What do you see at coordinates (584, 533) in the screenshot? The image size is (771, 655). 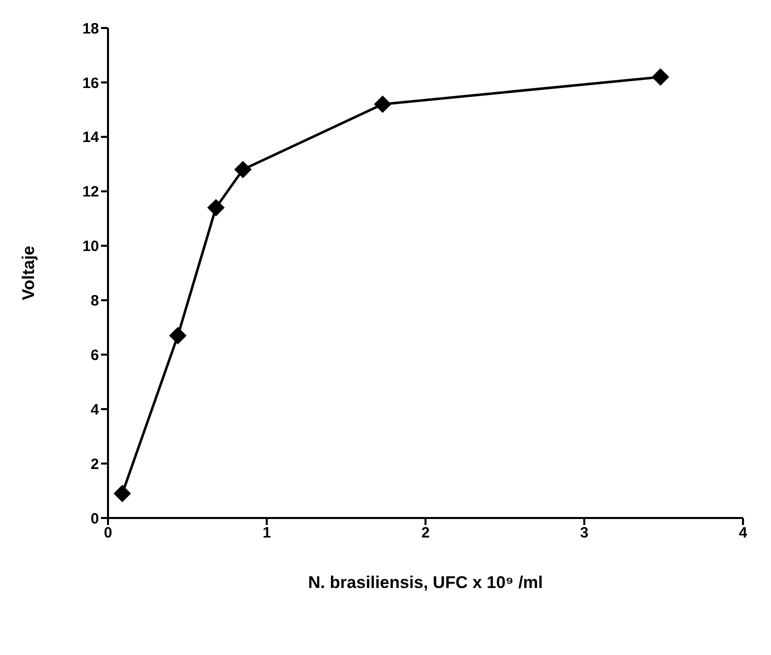 I see `x-tick-label: 3` at bounding box center [584, 533].